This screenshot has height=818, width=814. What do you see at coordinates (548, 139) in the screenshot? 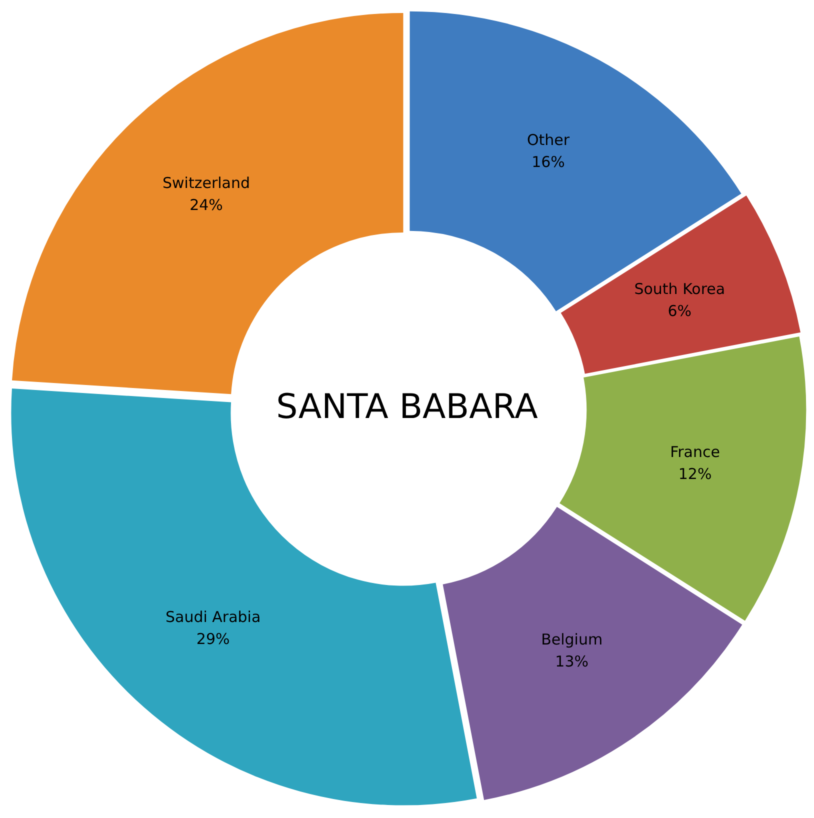
I see `slice-label: Other` at bounding box center [548, 139].